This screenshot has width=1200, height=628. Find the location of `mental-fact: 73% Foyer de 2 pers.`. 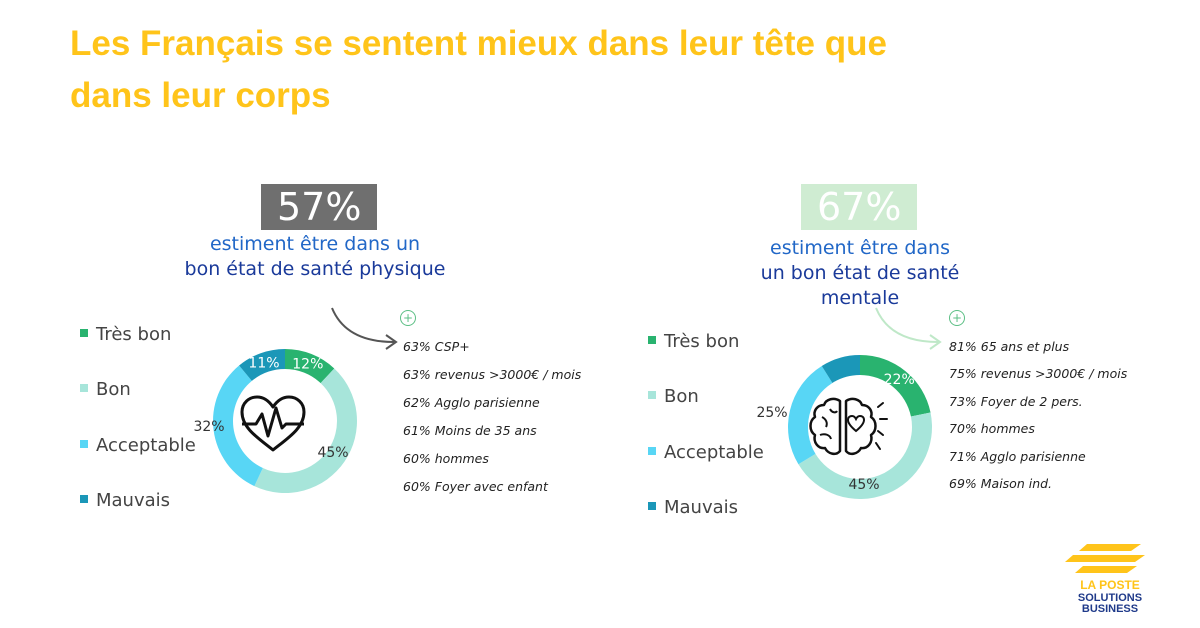

mental-fact: 73% Foyer de 2 pers. is located at coordinates (1016, 401).